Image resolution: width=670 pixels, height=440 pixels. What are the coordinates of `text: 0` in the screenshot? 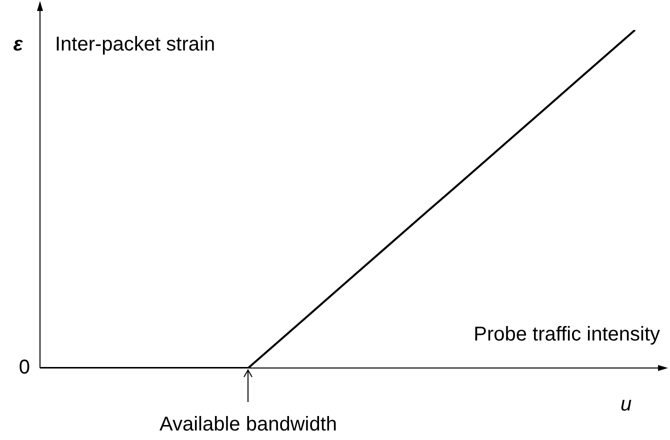 It's located at (24, 367).